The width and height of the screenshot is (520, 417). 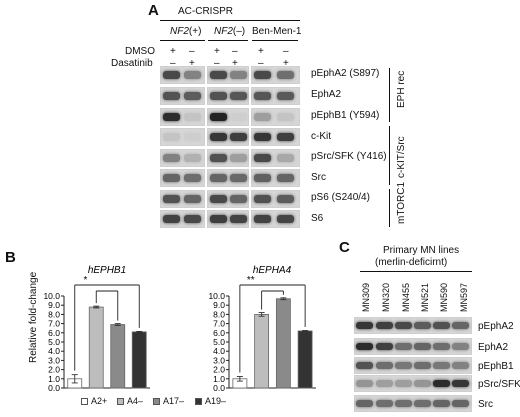 I want to click on bar-A4–, so click(x=96, y=347).